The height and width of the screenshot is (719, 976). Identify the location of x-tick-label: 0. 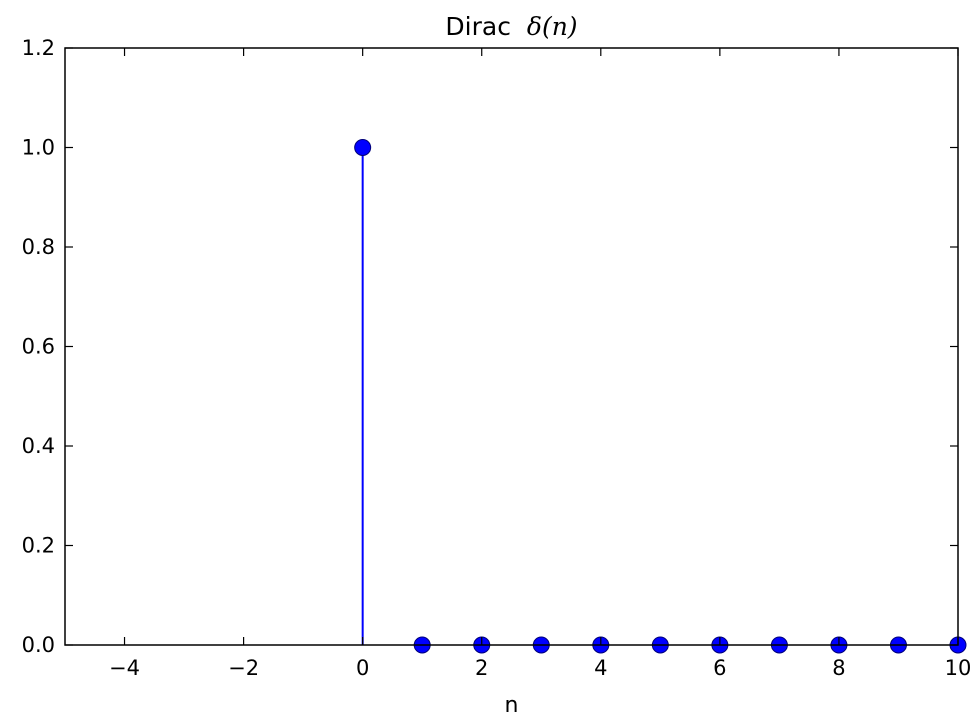
(362, 668).